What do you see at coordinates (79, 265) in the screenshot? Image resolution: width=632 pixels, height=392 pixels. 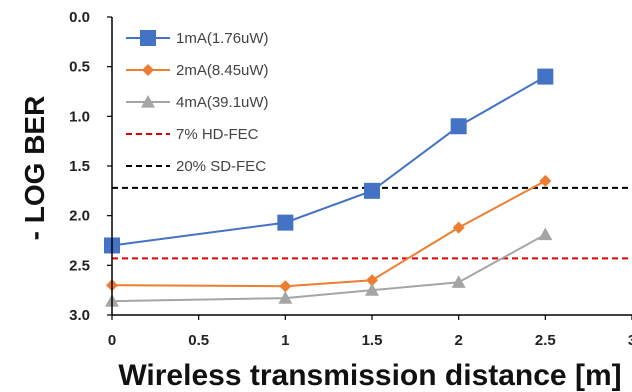 I see `y-tick-label: 2.5` at bounding box center [79, 265].